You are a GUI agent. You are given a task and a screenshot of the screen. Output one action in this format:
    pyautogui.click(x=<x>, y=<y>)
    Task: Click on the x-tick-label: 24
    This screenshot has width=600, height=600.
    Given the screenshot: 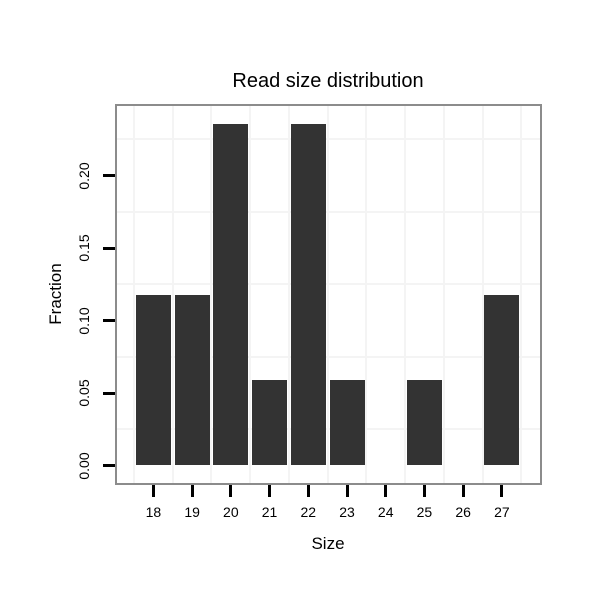 What is the action you would take?
    pyautogui.click(x=385, y=512)
    